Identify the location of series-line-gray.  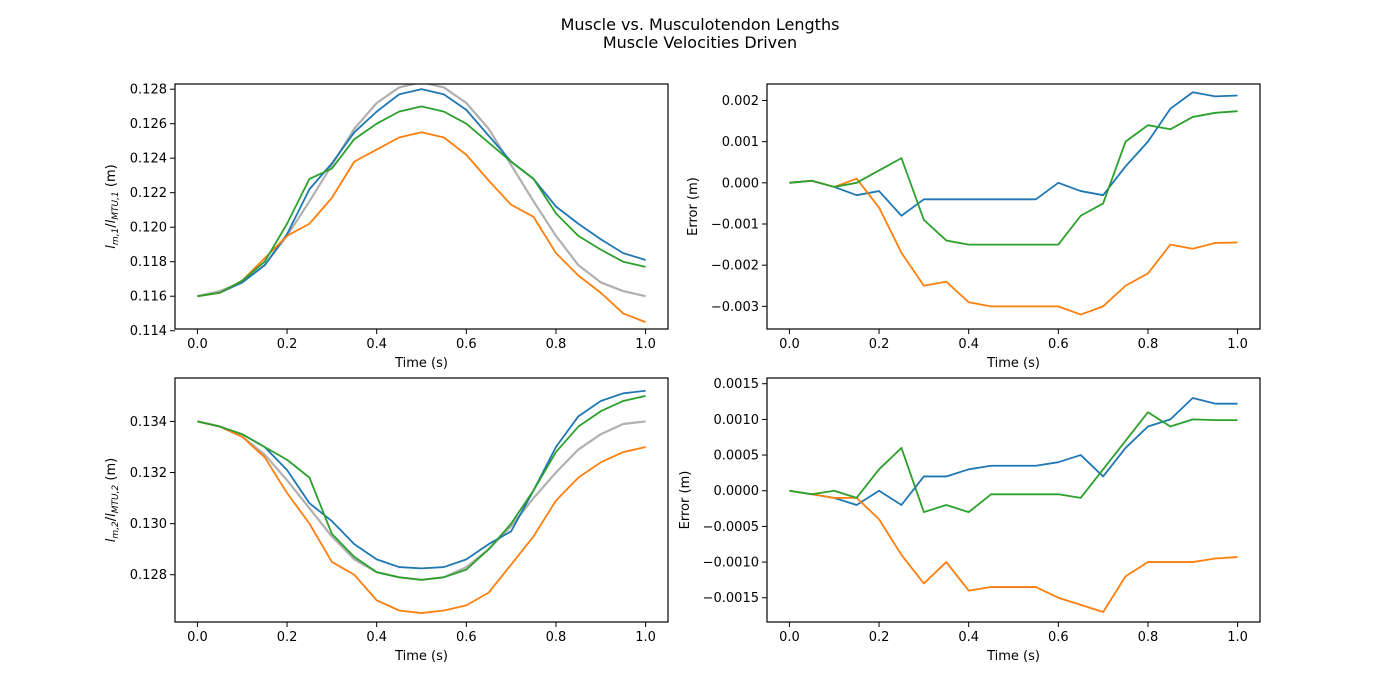
(421, 500).